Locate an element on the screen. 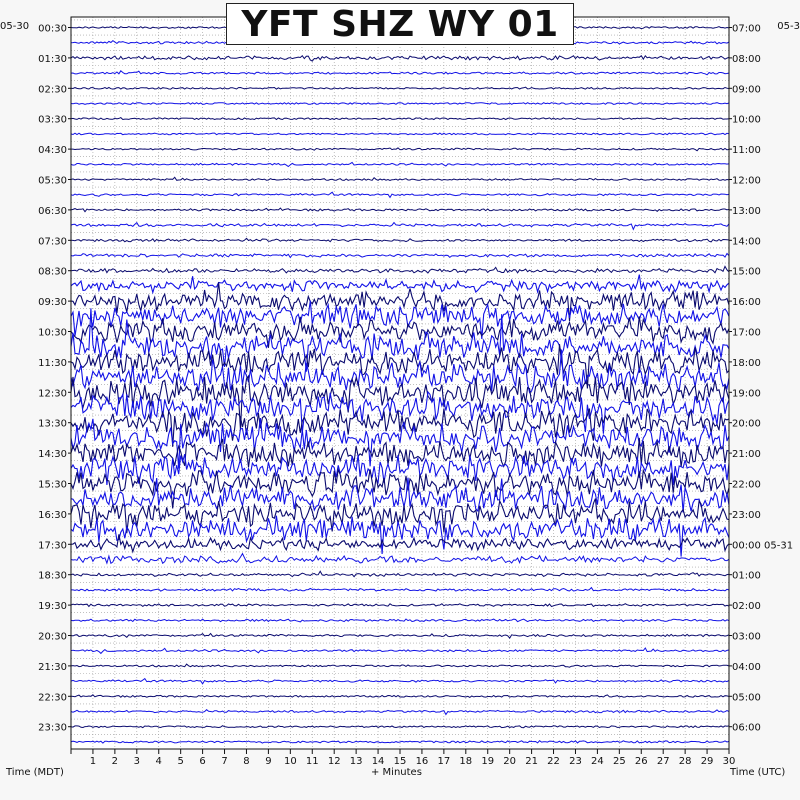 This screenshot has width=800, height=800. left-time-label: 11:30 is located at coordinates (52, 363).